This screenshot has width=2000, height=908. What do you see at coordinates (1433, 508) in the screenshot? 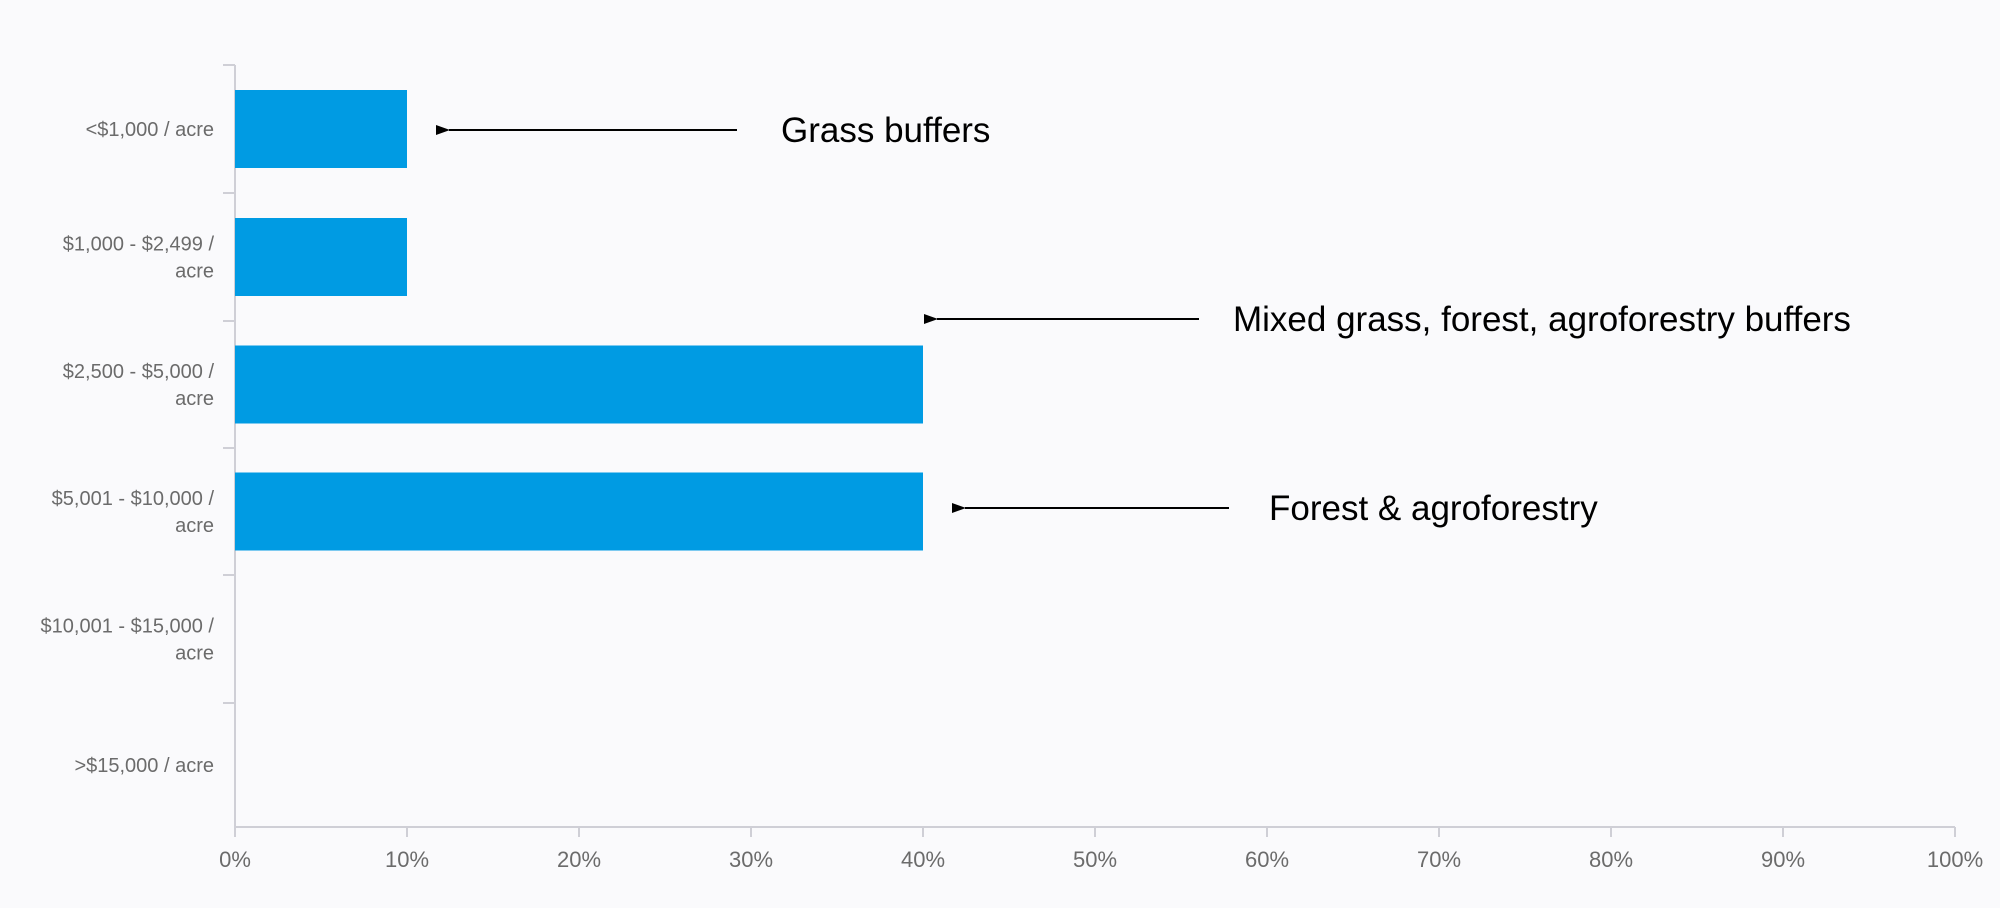
I see `annotation-label: Forest & agroforestry` at bounding box center [1433, 508].